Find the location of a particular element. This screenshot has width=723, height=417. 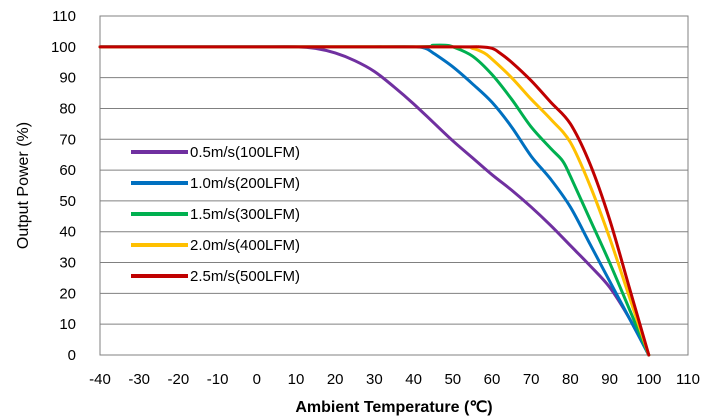

y-tick-label: 110 is located at coordinates (64, 16).